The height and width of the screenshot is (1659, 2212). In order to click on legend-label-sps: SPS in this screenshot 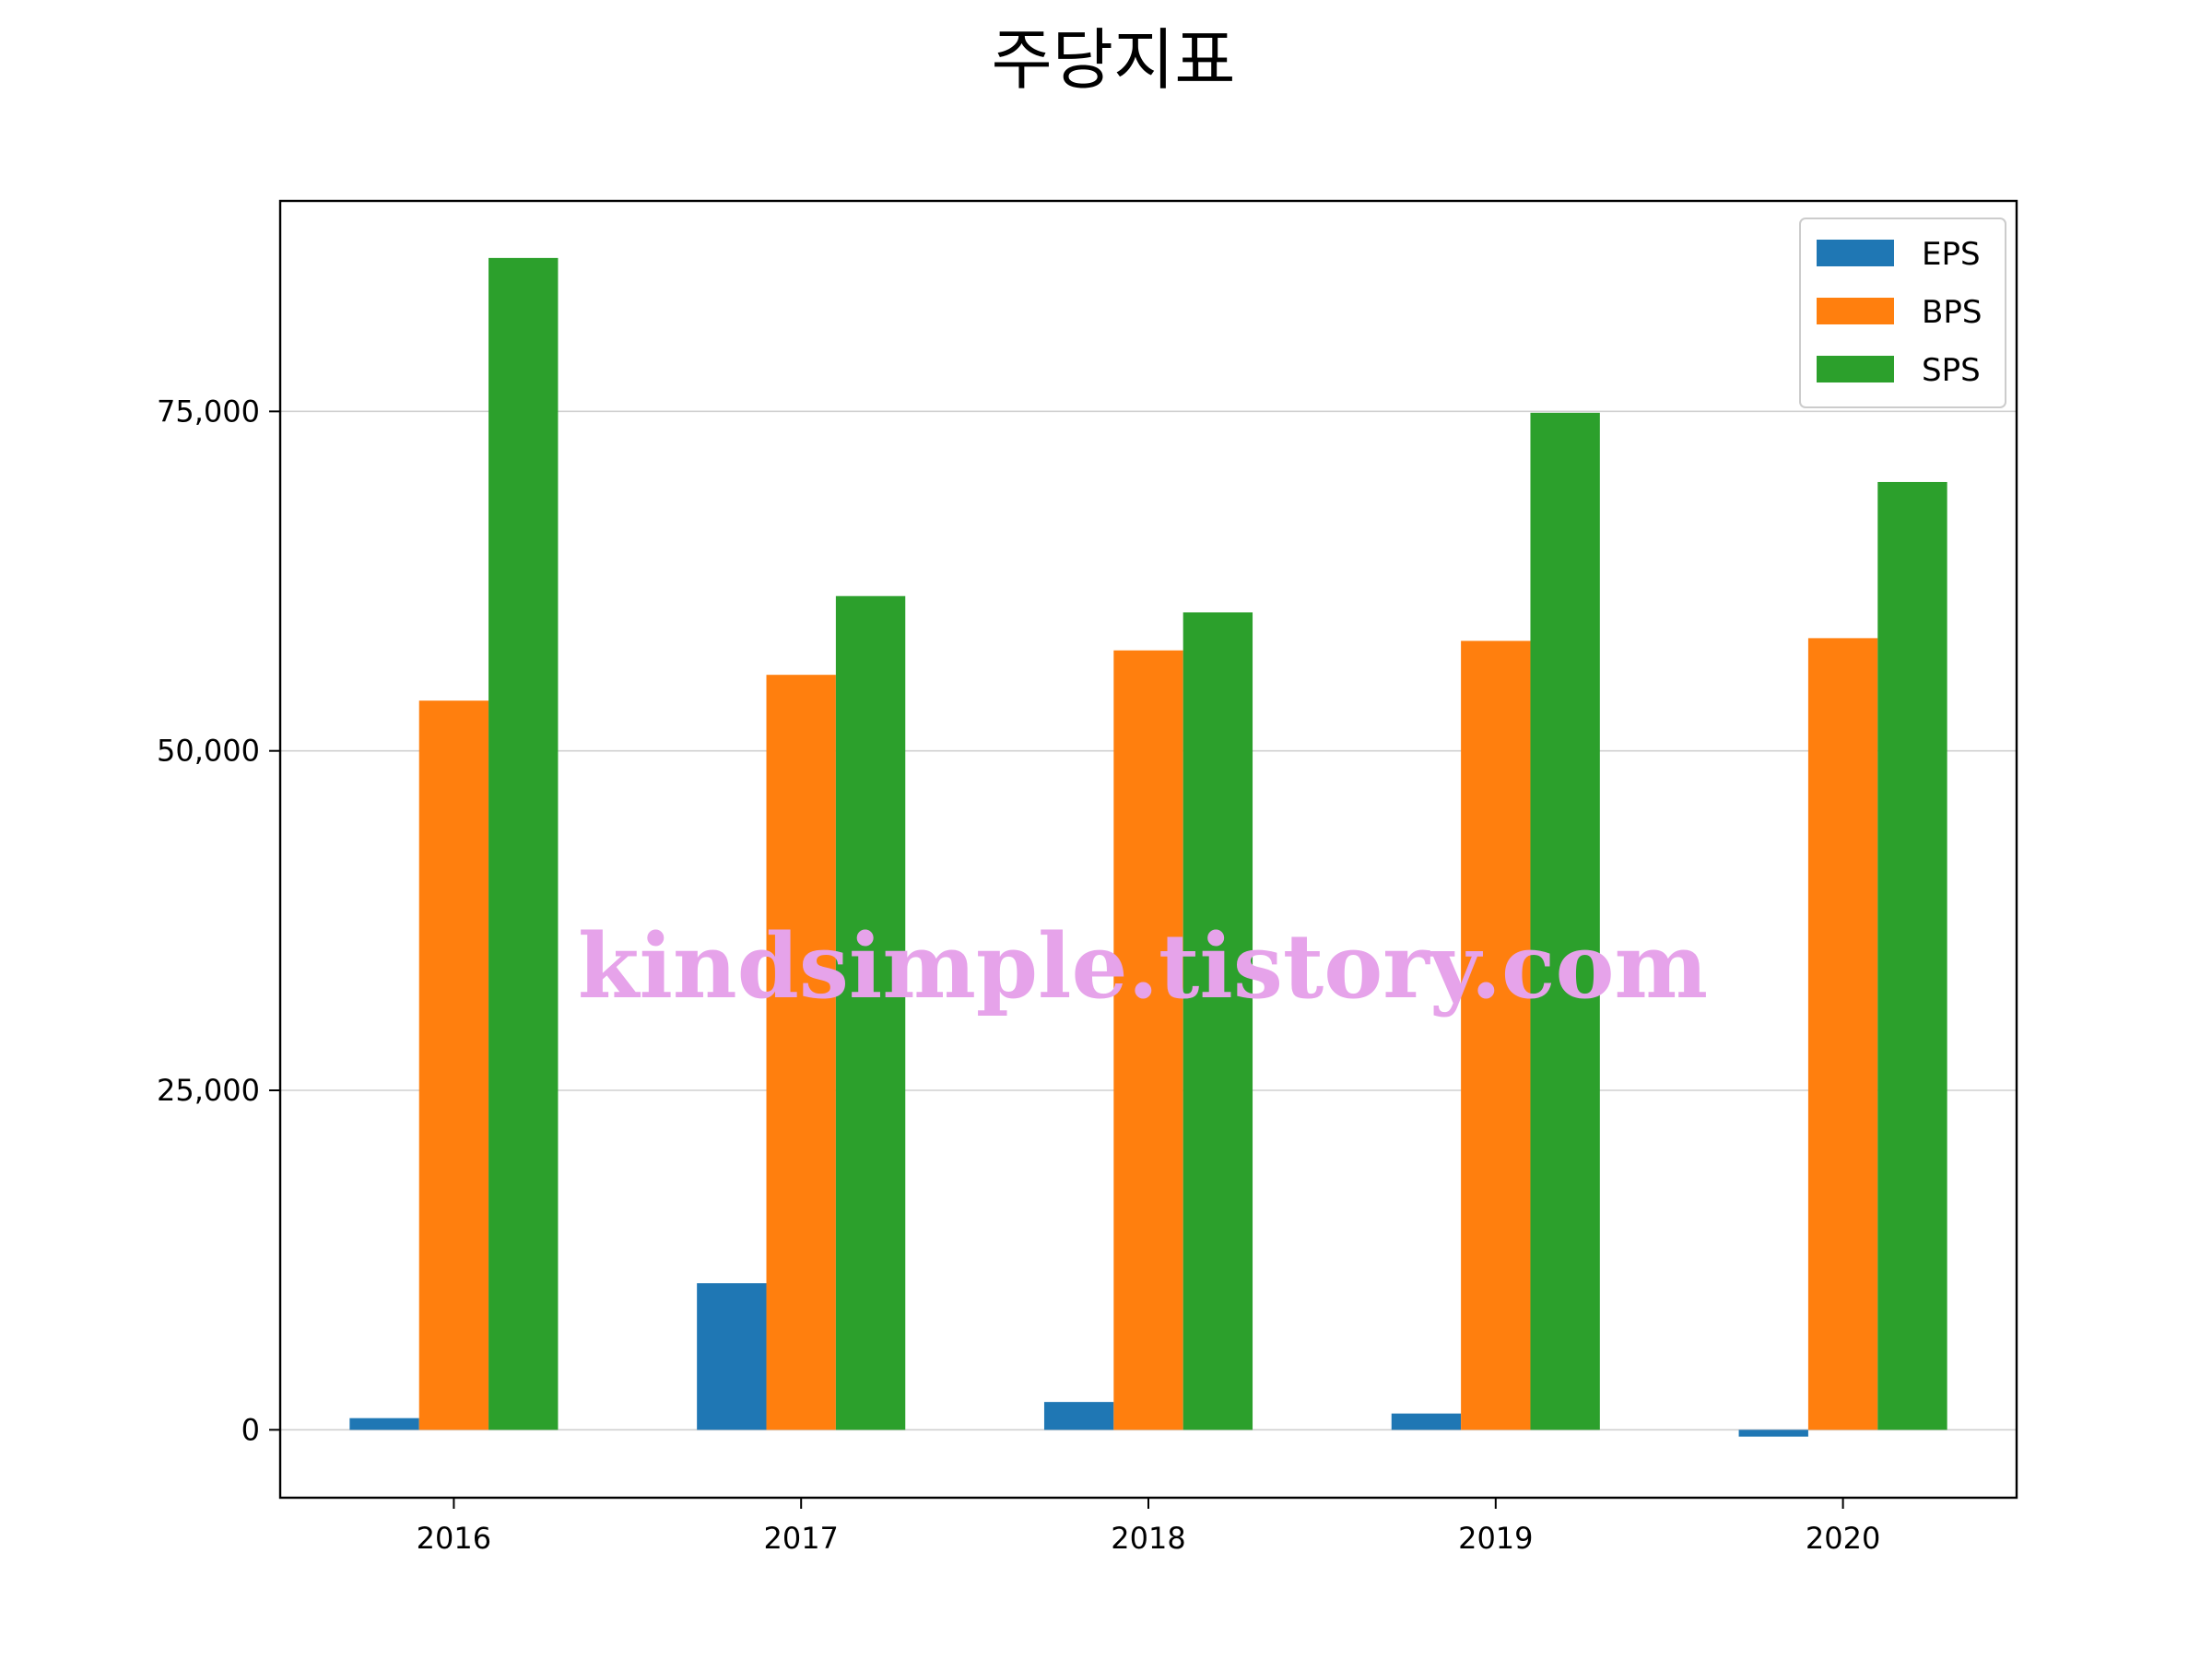, I will do `click(1951, 370)`.